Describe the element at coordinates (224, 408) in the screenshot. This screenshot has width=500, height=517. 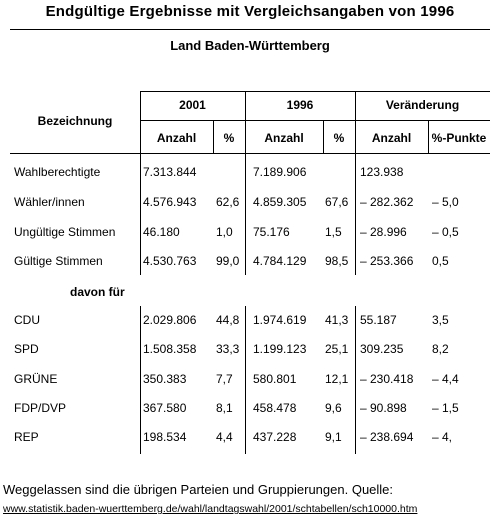
I see `cell-pct-2001: 8,1` at that location.